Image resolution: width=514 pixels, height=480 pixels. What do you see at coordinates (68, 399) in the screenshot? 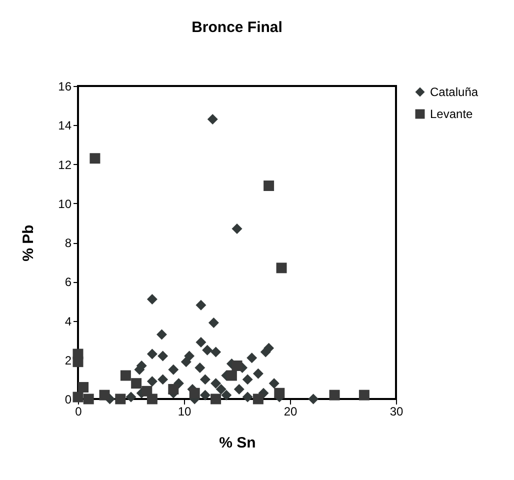
I see `y-tick-label: 0` at bounding box center [68, 399].